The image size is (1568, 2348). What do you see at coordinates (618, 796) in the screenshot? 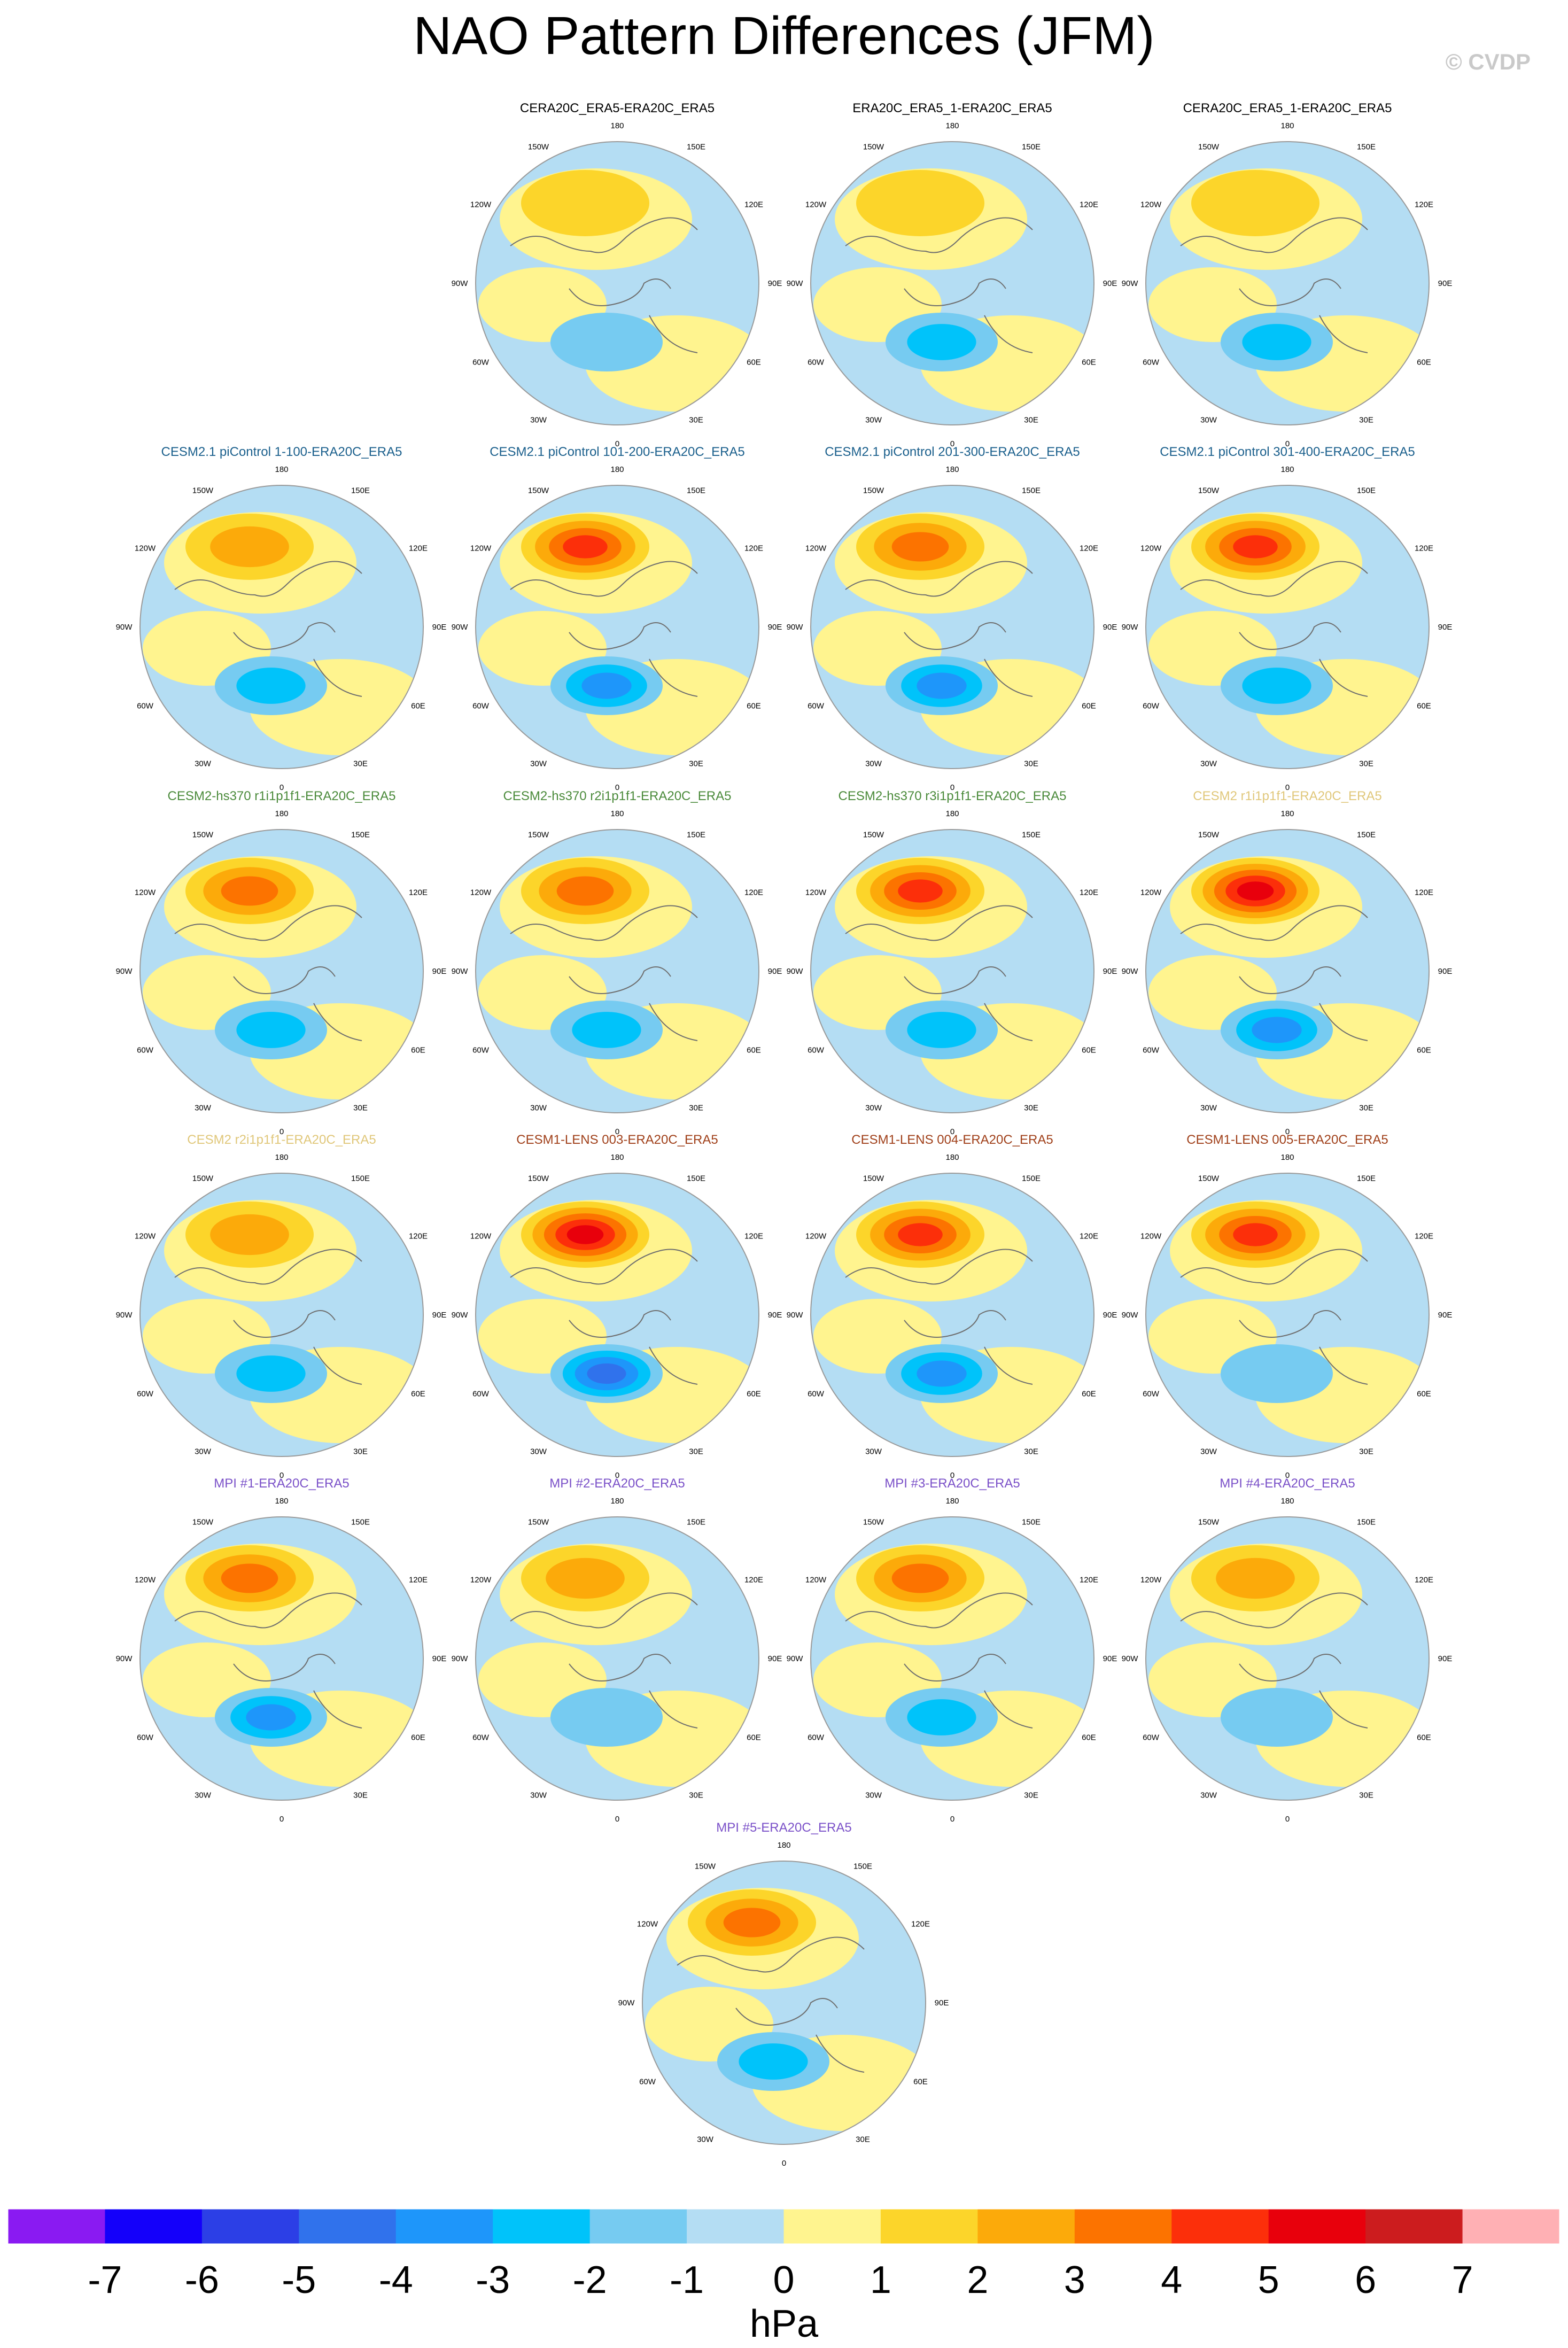
I see `panel-title: CESM2-hs370 r2i1p1f1-ERA20C_ERA5` at bounding box center [618, 796].